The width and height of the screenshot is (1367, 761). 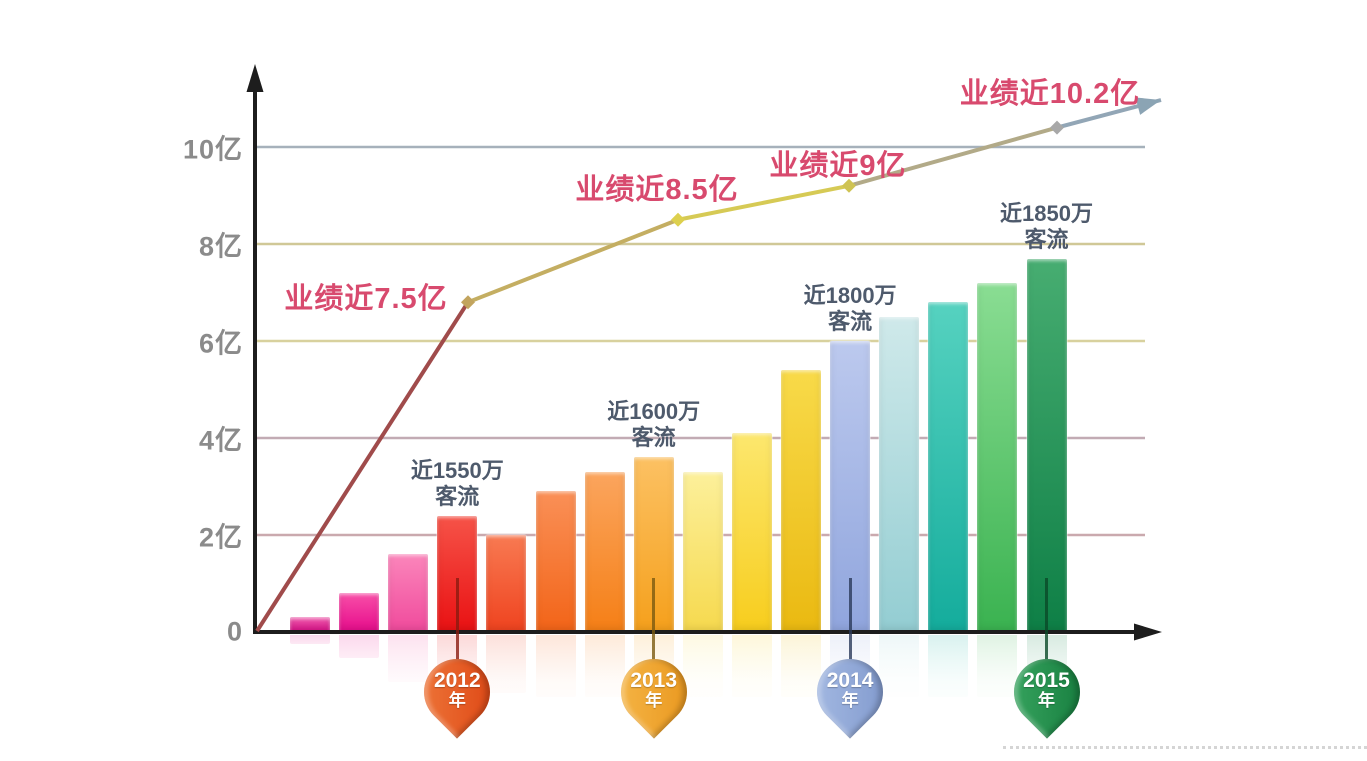 I want to click on y-axis-tick-label-4: 4亿, so click(x=220, y=440).